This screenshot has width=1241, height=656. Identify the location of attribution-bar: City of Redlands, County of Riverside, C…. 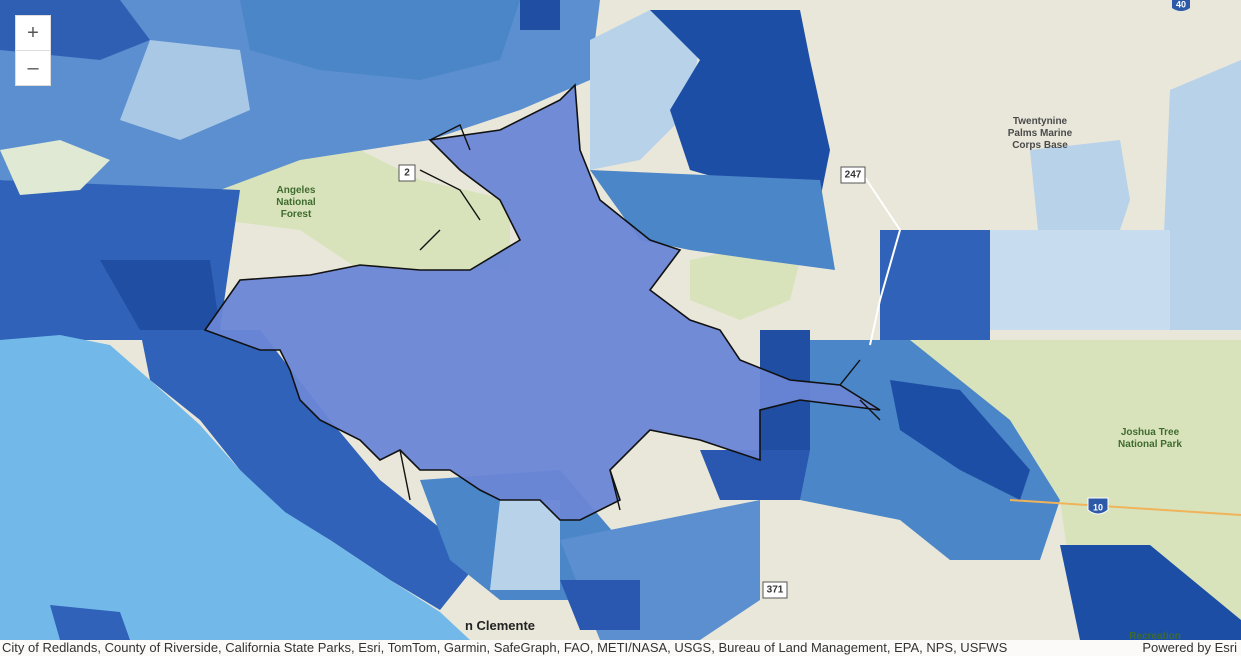
(620, 648).